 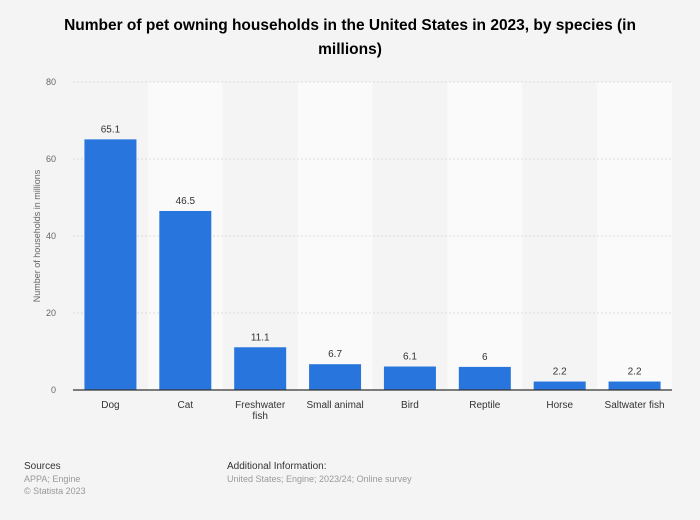 What do you see at coordinates (410, 357) in the screenshot?
I see `data-label: 6.1` at bounding box center [410, 357].